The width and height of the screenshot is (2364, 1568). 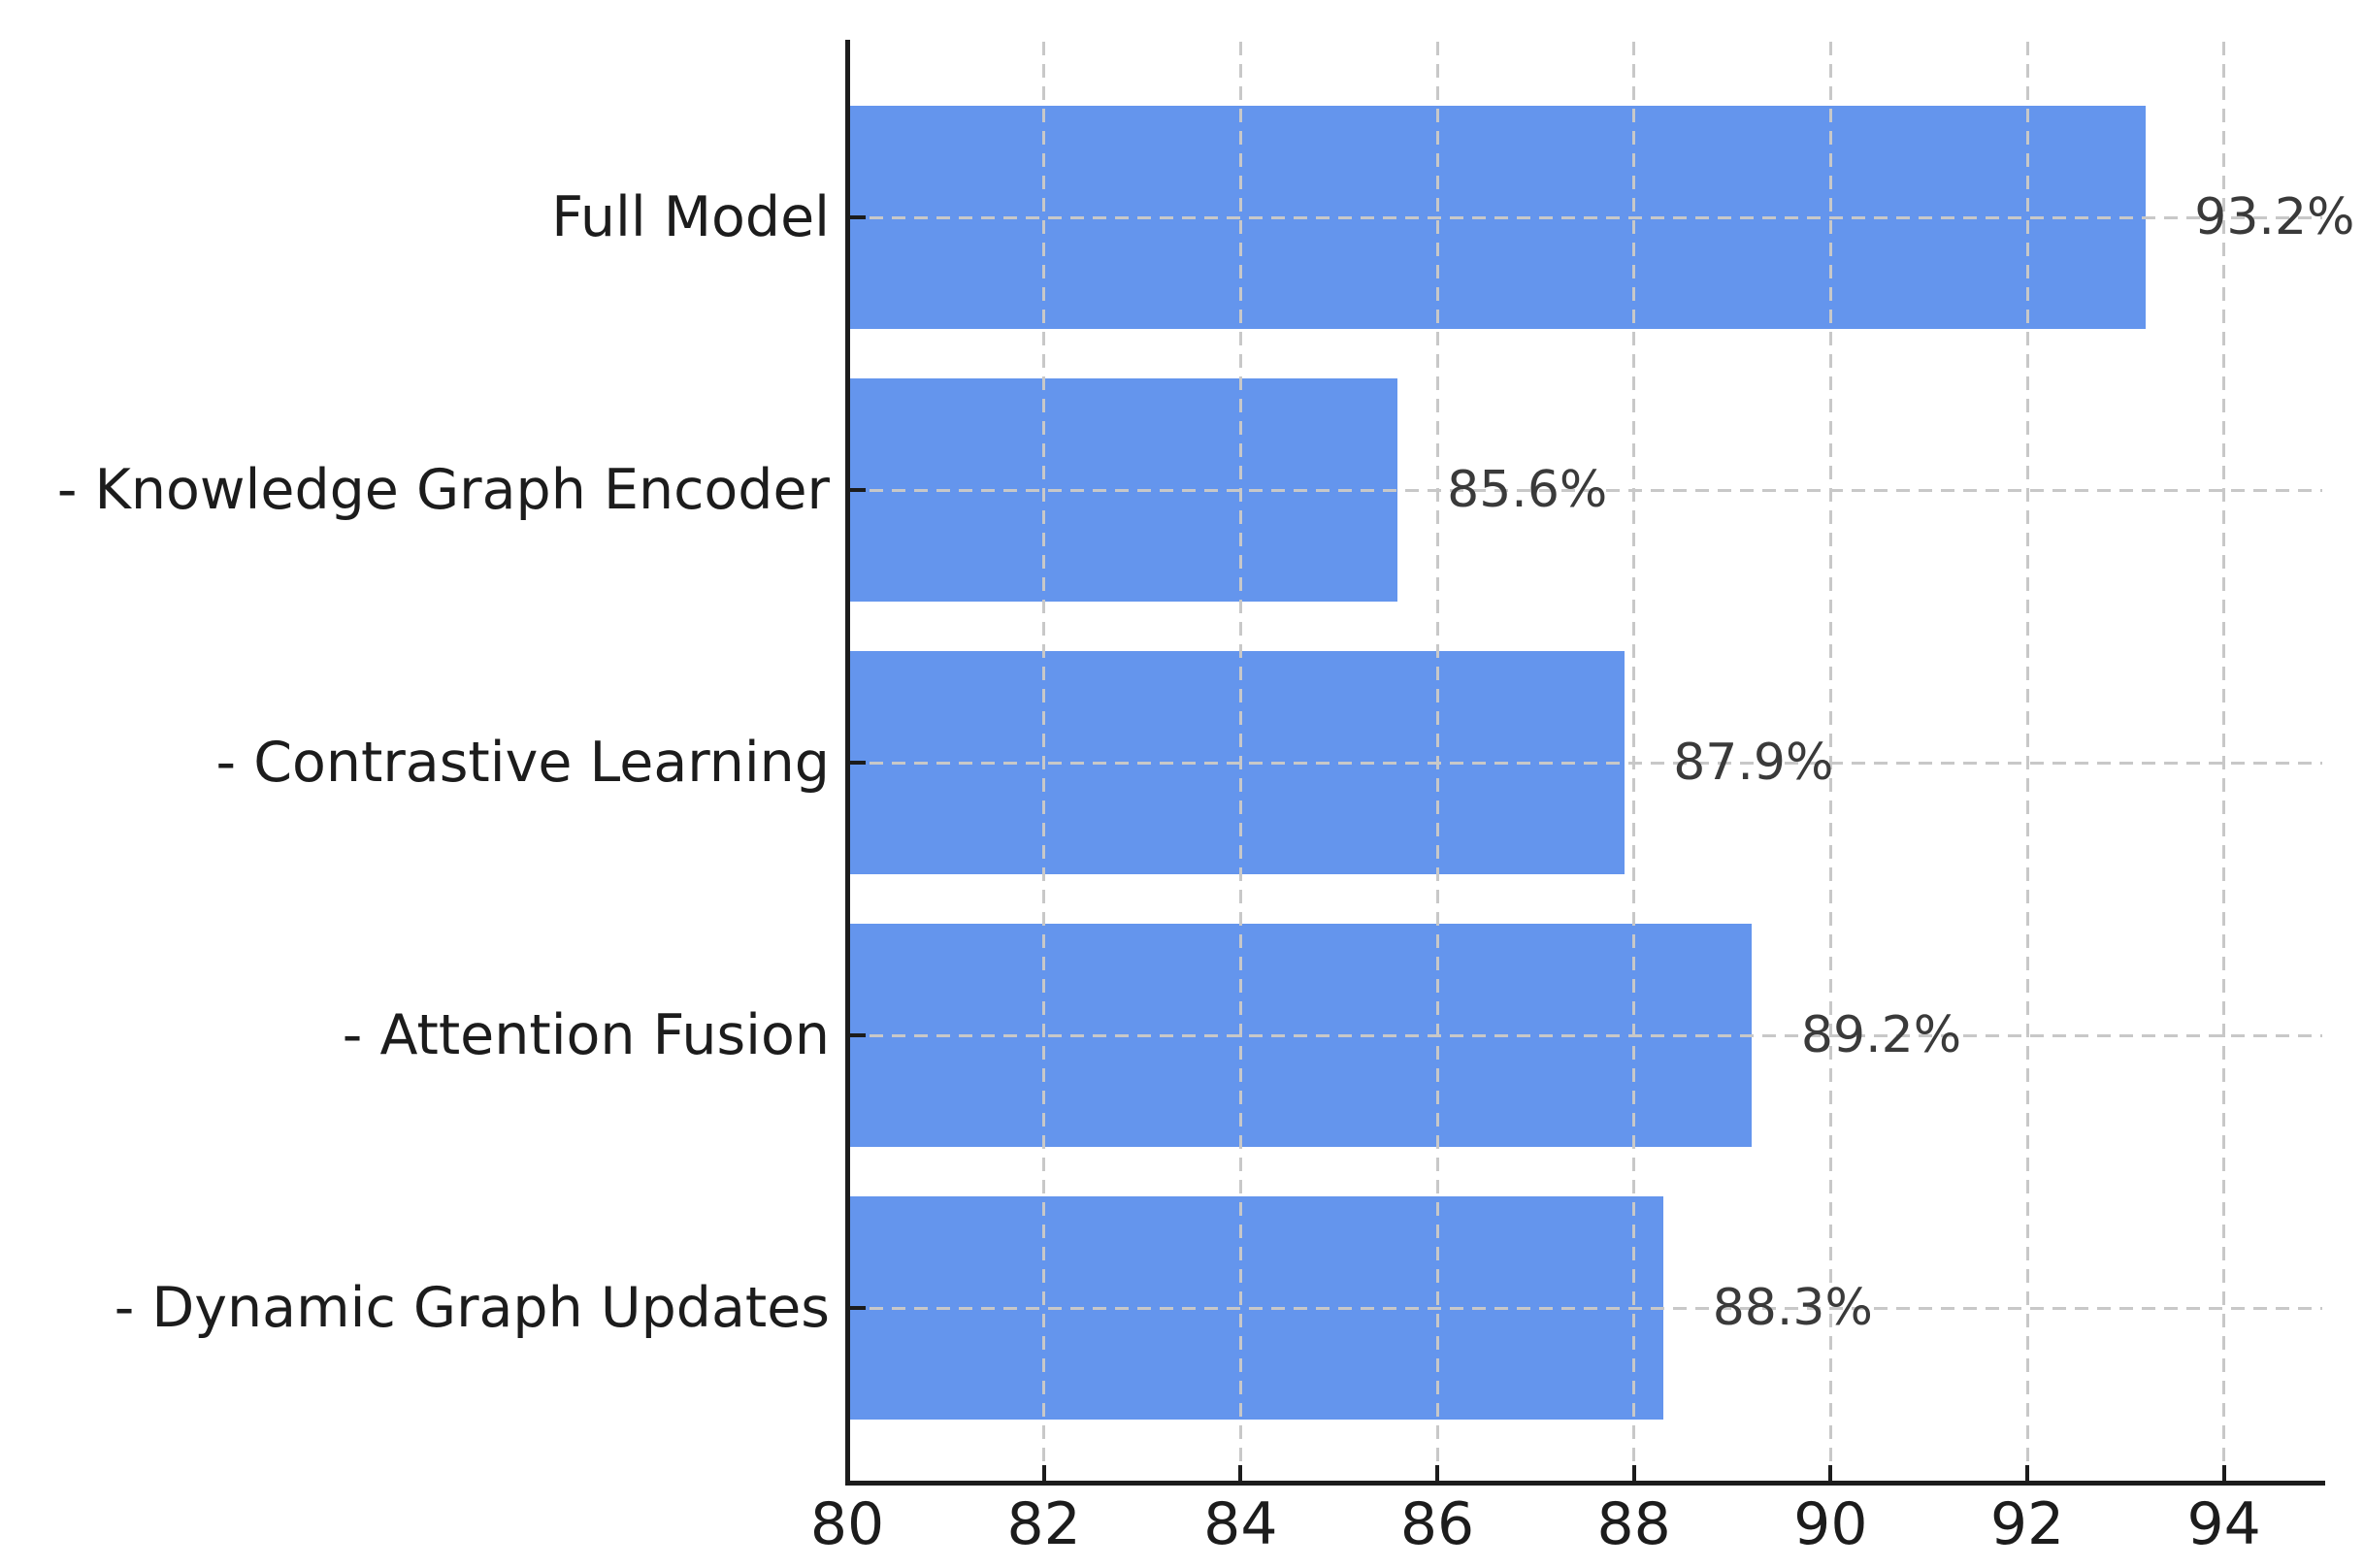 I want to click on bar-value-label: 87.9%, so click(x=1754, y=763).